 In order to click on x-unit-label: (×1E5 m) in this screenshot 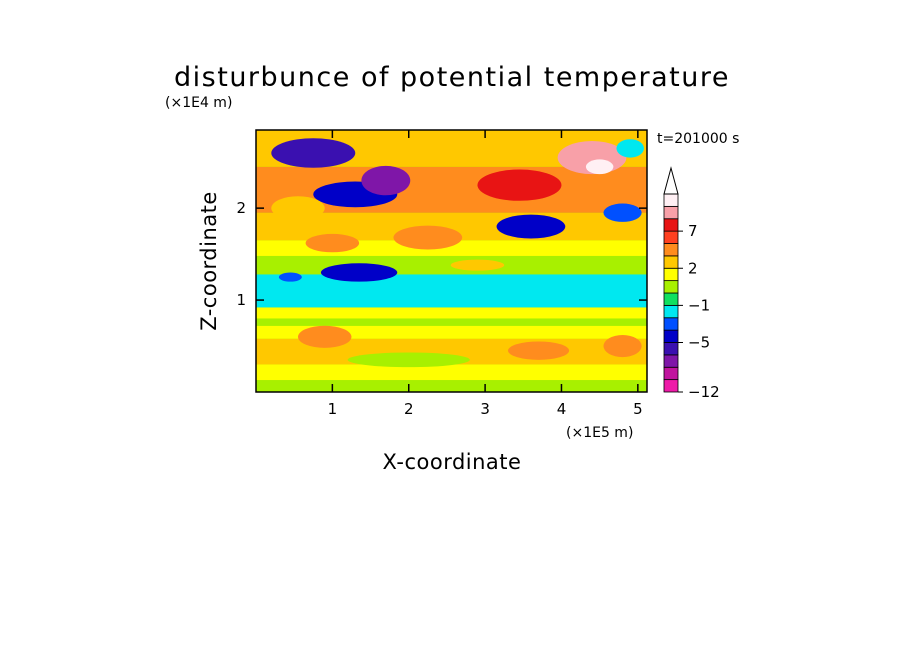, I will do `click(599, 433)`.